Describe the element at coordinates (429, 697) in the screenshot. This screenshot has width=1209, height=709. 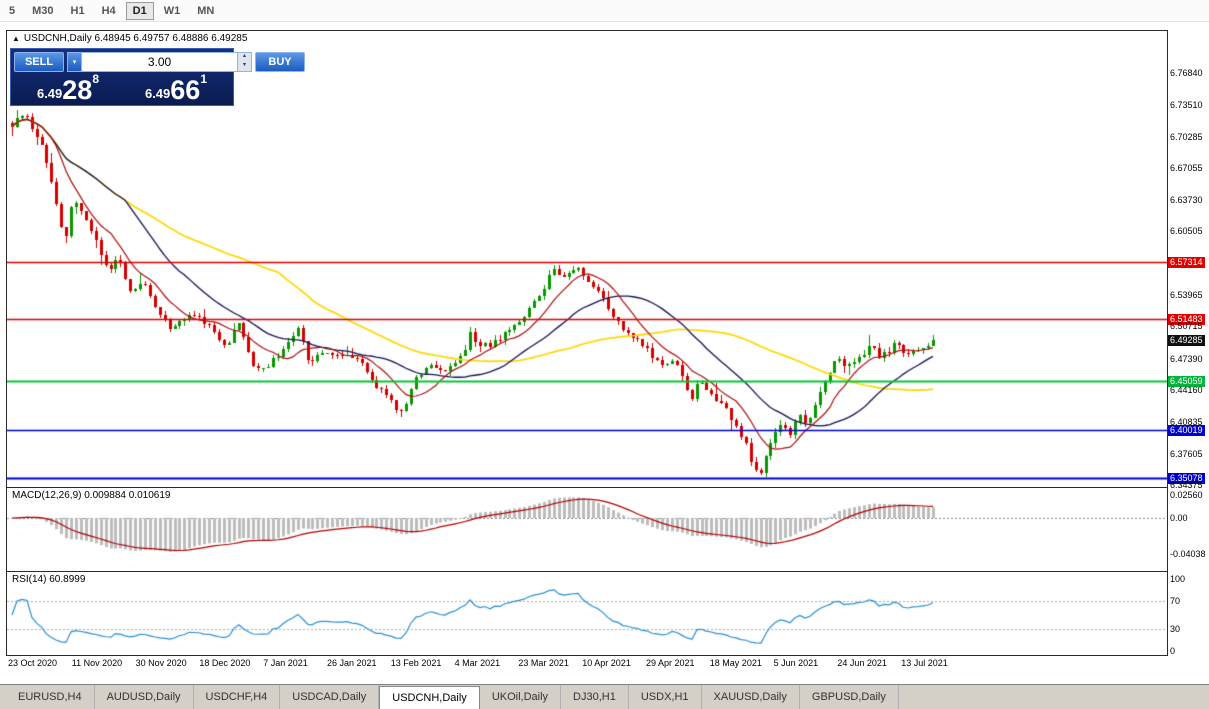
I see `chart-tab-usdcnh: USDCNH,Daily` at that location.